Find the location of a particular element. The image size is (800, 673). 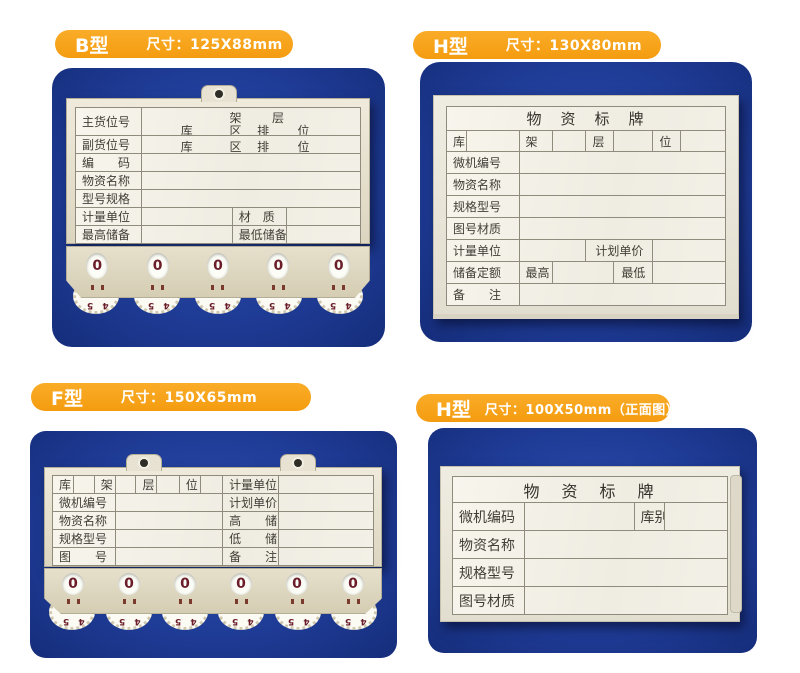

side-rail is located at coordinates (736, 544).